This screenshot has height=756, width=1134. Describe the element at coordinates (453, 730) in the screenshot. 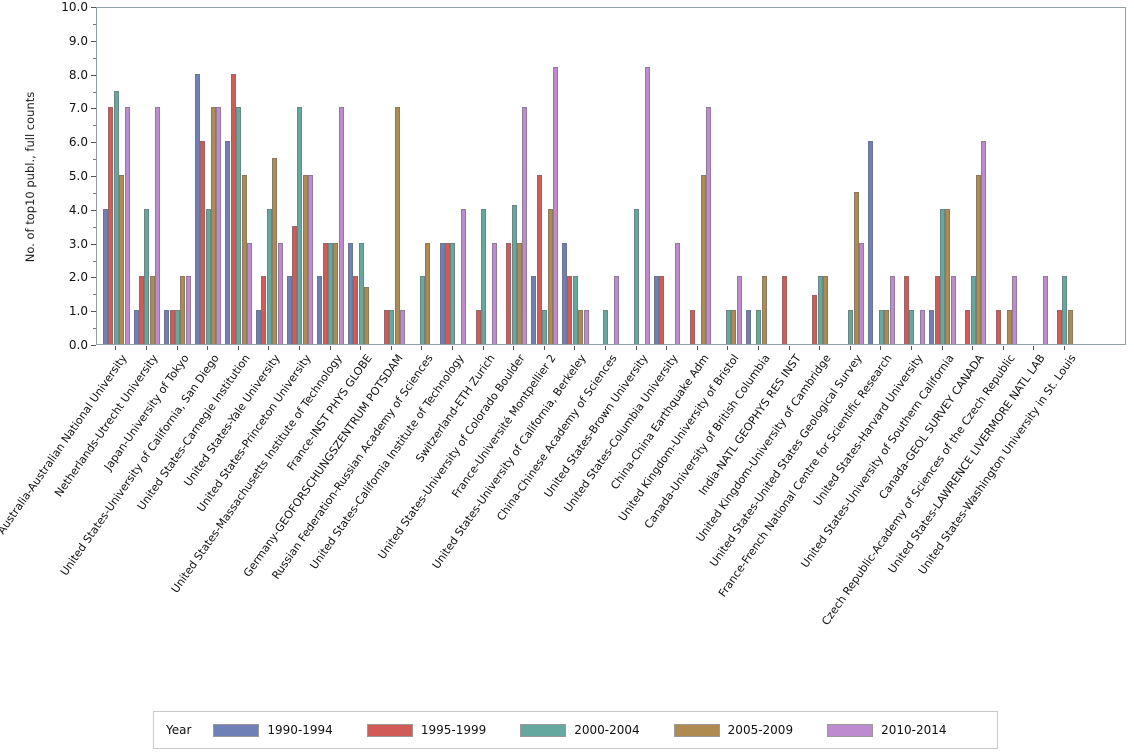

I see `legend-label: 1995-1999` at that location.